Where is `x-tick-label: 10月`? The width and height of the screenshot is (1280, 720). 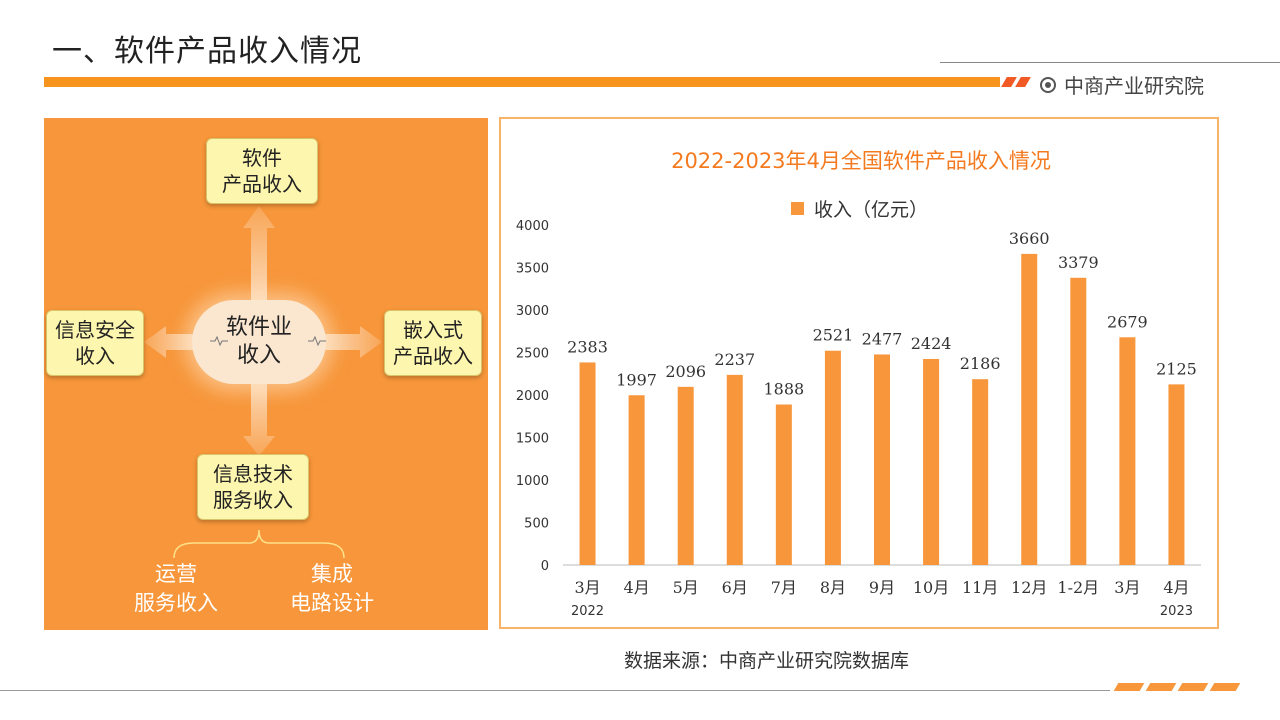
x-tick-label: 10月 is located at coordinates (931, 587).